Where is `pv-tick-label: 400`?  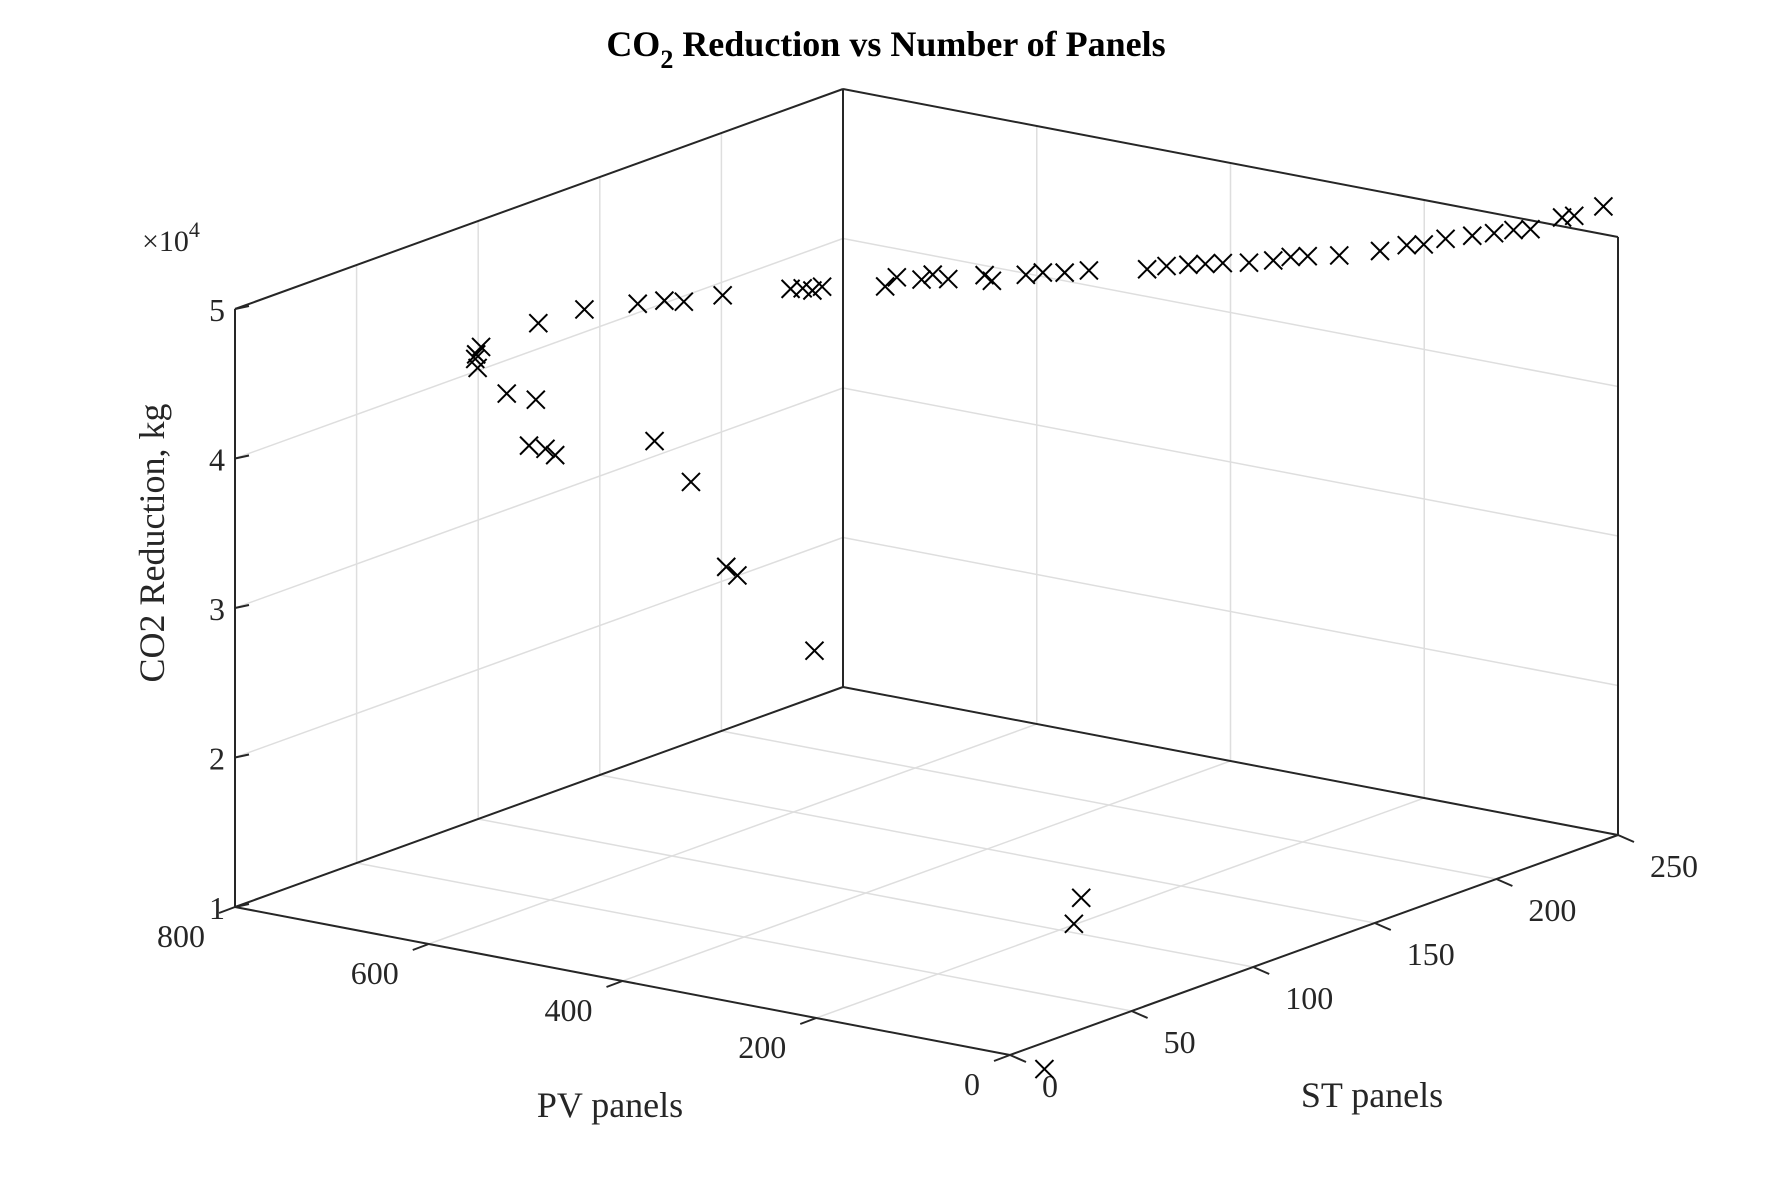
pv-tick-label: 400 is located at coordinates (569, 1010).